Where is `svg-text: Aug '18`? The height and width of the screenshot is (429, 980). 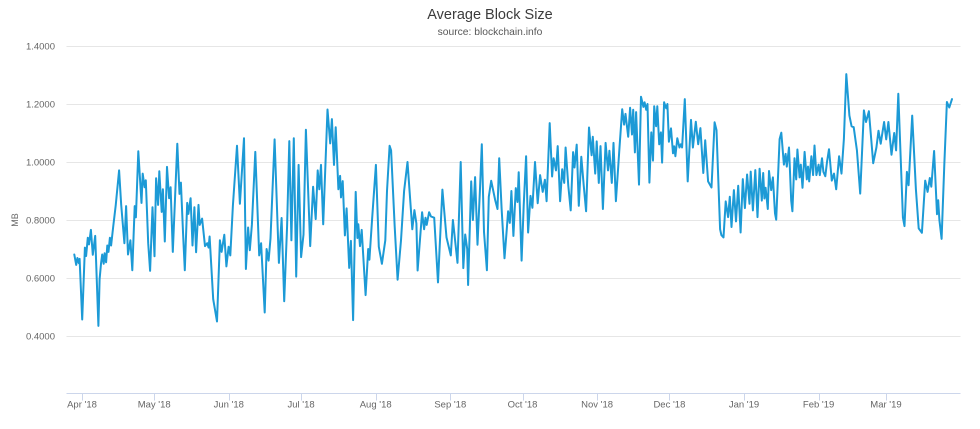
svg-text: Aug '18 is located at coordinates (376, 405).